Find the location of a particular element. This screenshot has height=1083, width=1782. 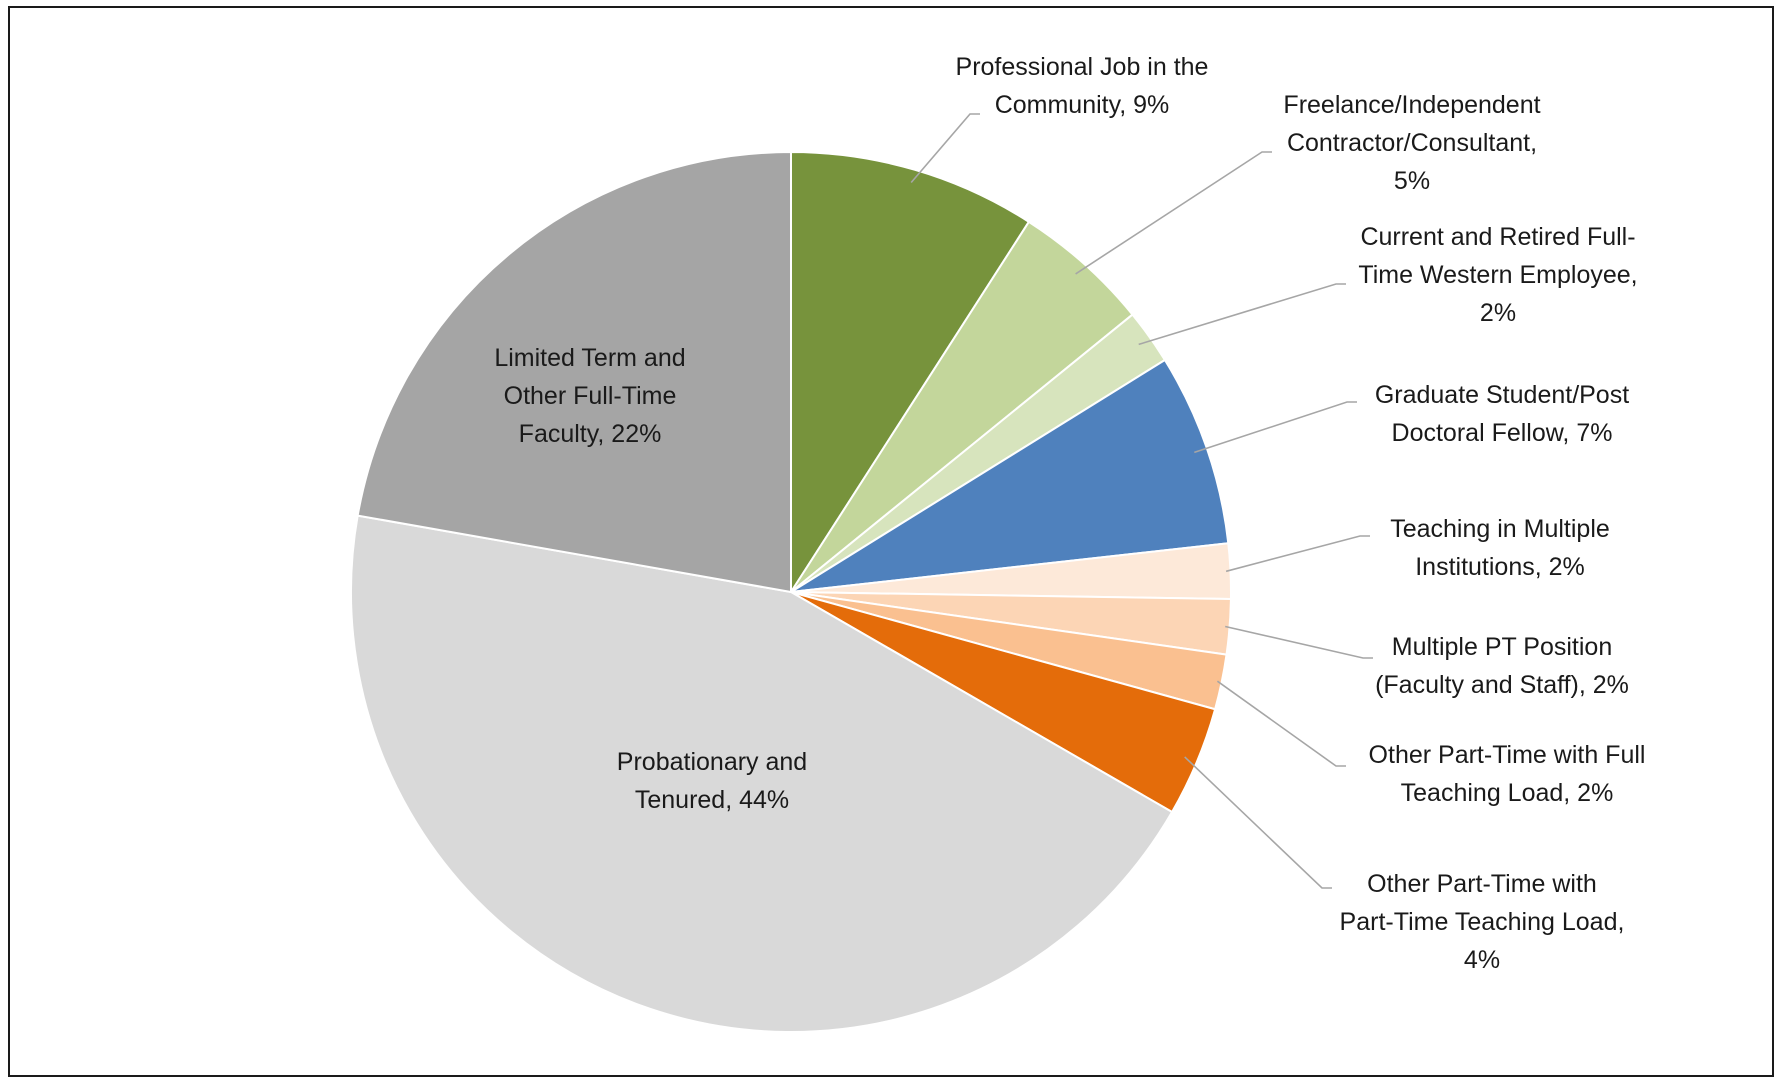

leader-line-teaching-in-multiple-institutions is located at coordinates (1297, 554).